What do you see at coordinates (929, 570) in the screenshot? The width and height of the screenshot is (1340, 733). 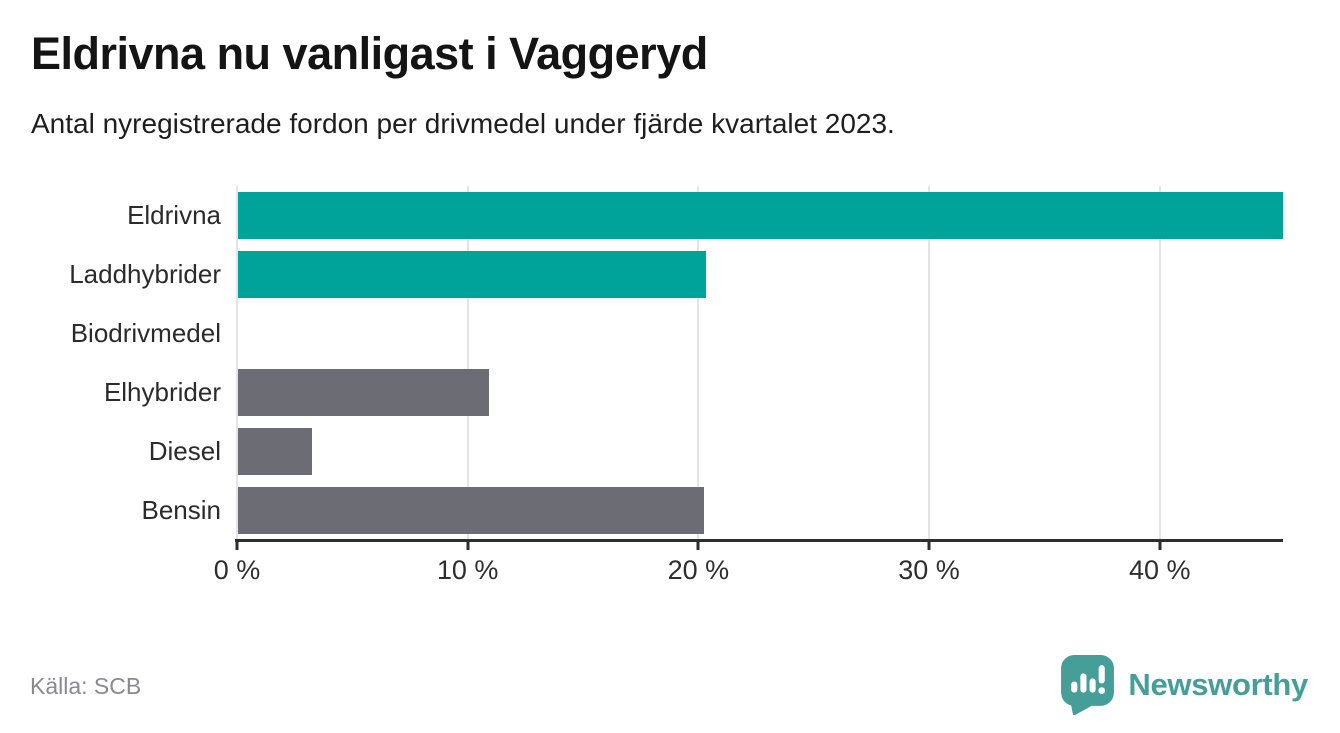 I see `x-tick-label: 30 %` at bounding box center [929, 570].